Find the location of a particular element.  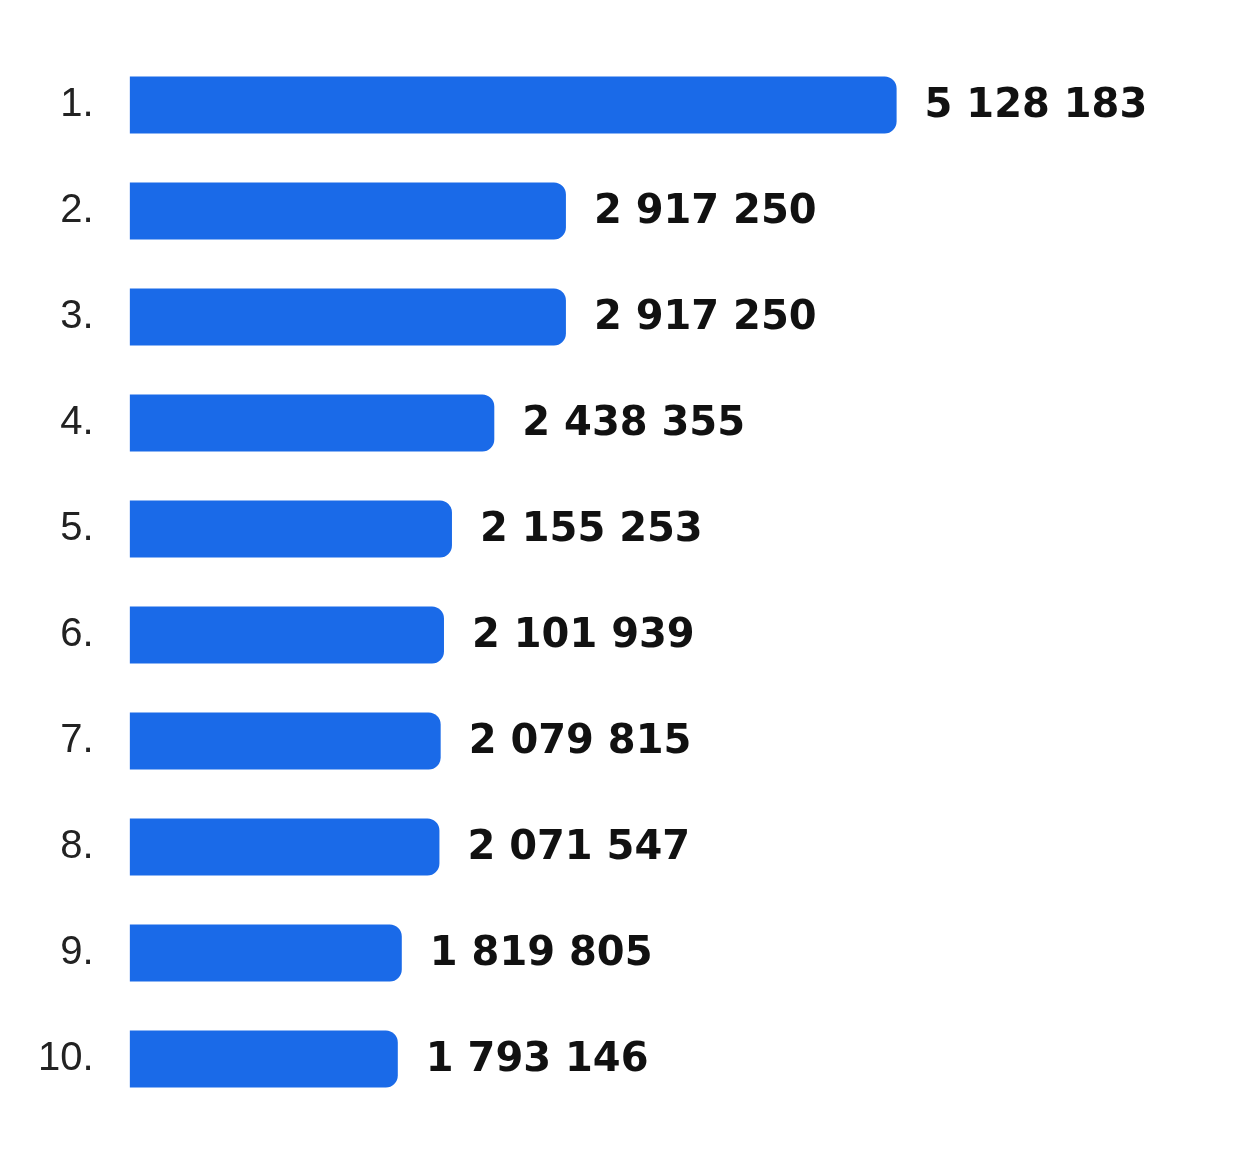

data-label: 5 128 183 is located at coordinates (1036, 103).